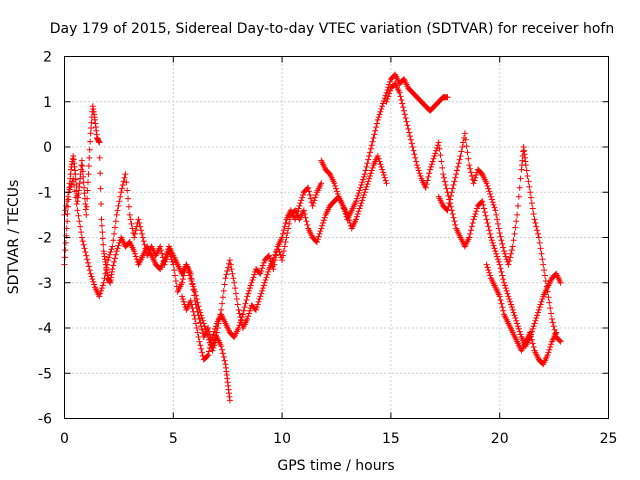  What do you see at coordinates (609, 439) in the screenshot?
I see `x-tick-label: 25` at bounding box center [609, 439].